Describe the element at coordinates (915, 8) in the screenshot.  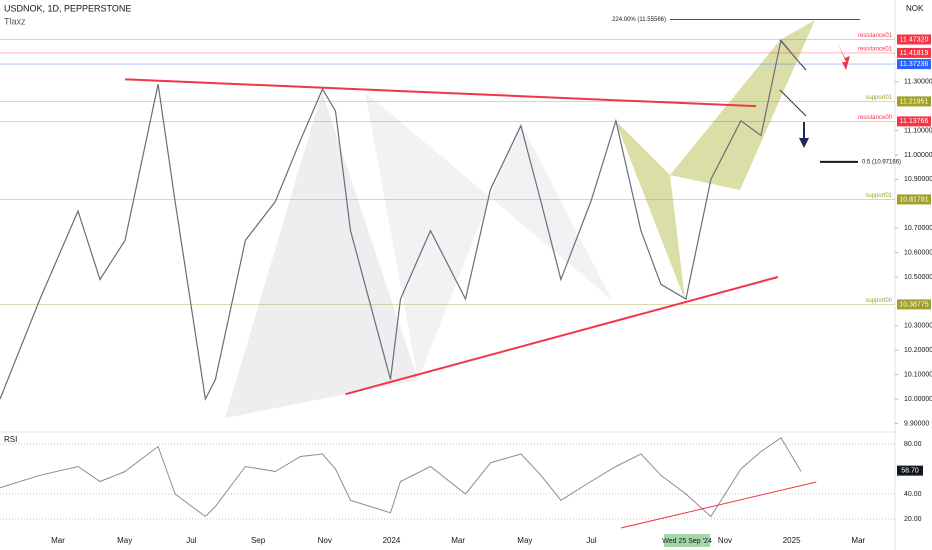
I see `currency-label: NOK` at that location.